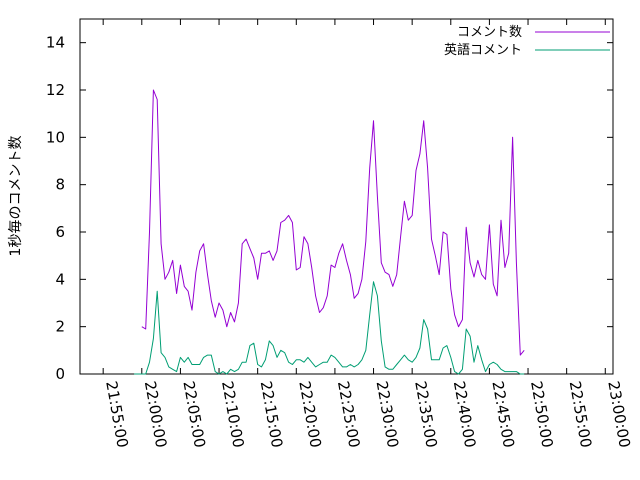 This screenshot has width=640, height=480. What do you see at coordinates (271, 414) in the screenshot?
I see `x-tick-label: 22:15:00` at bounding box center [271, 414].